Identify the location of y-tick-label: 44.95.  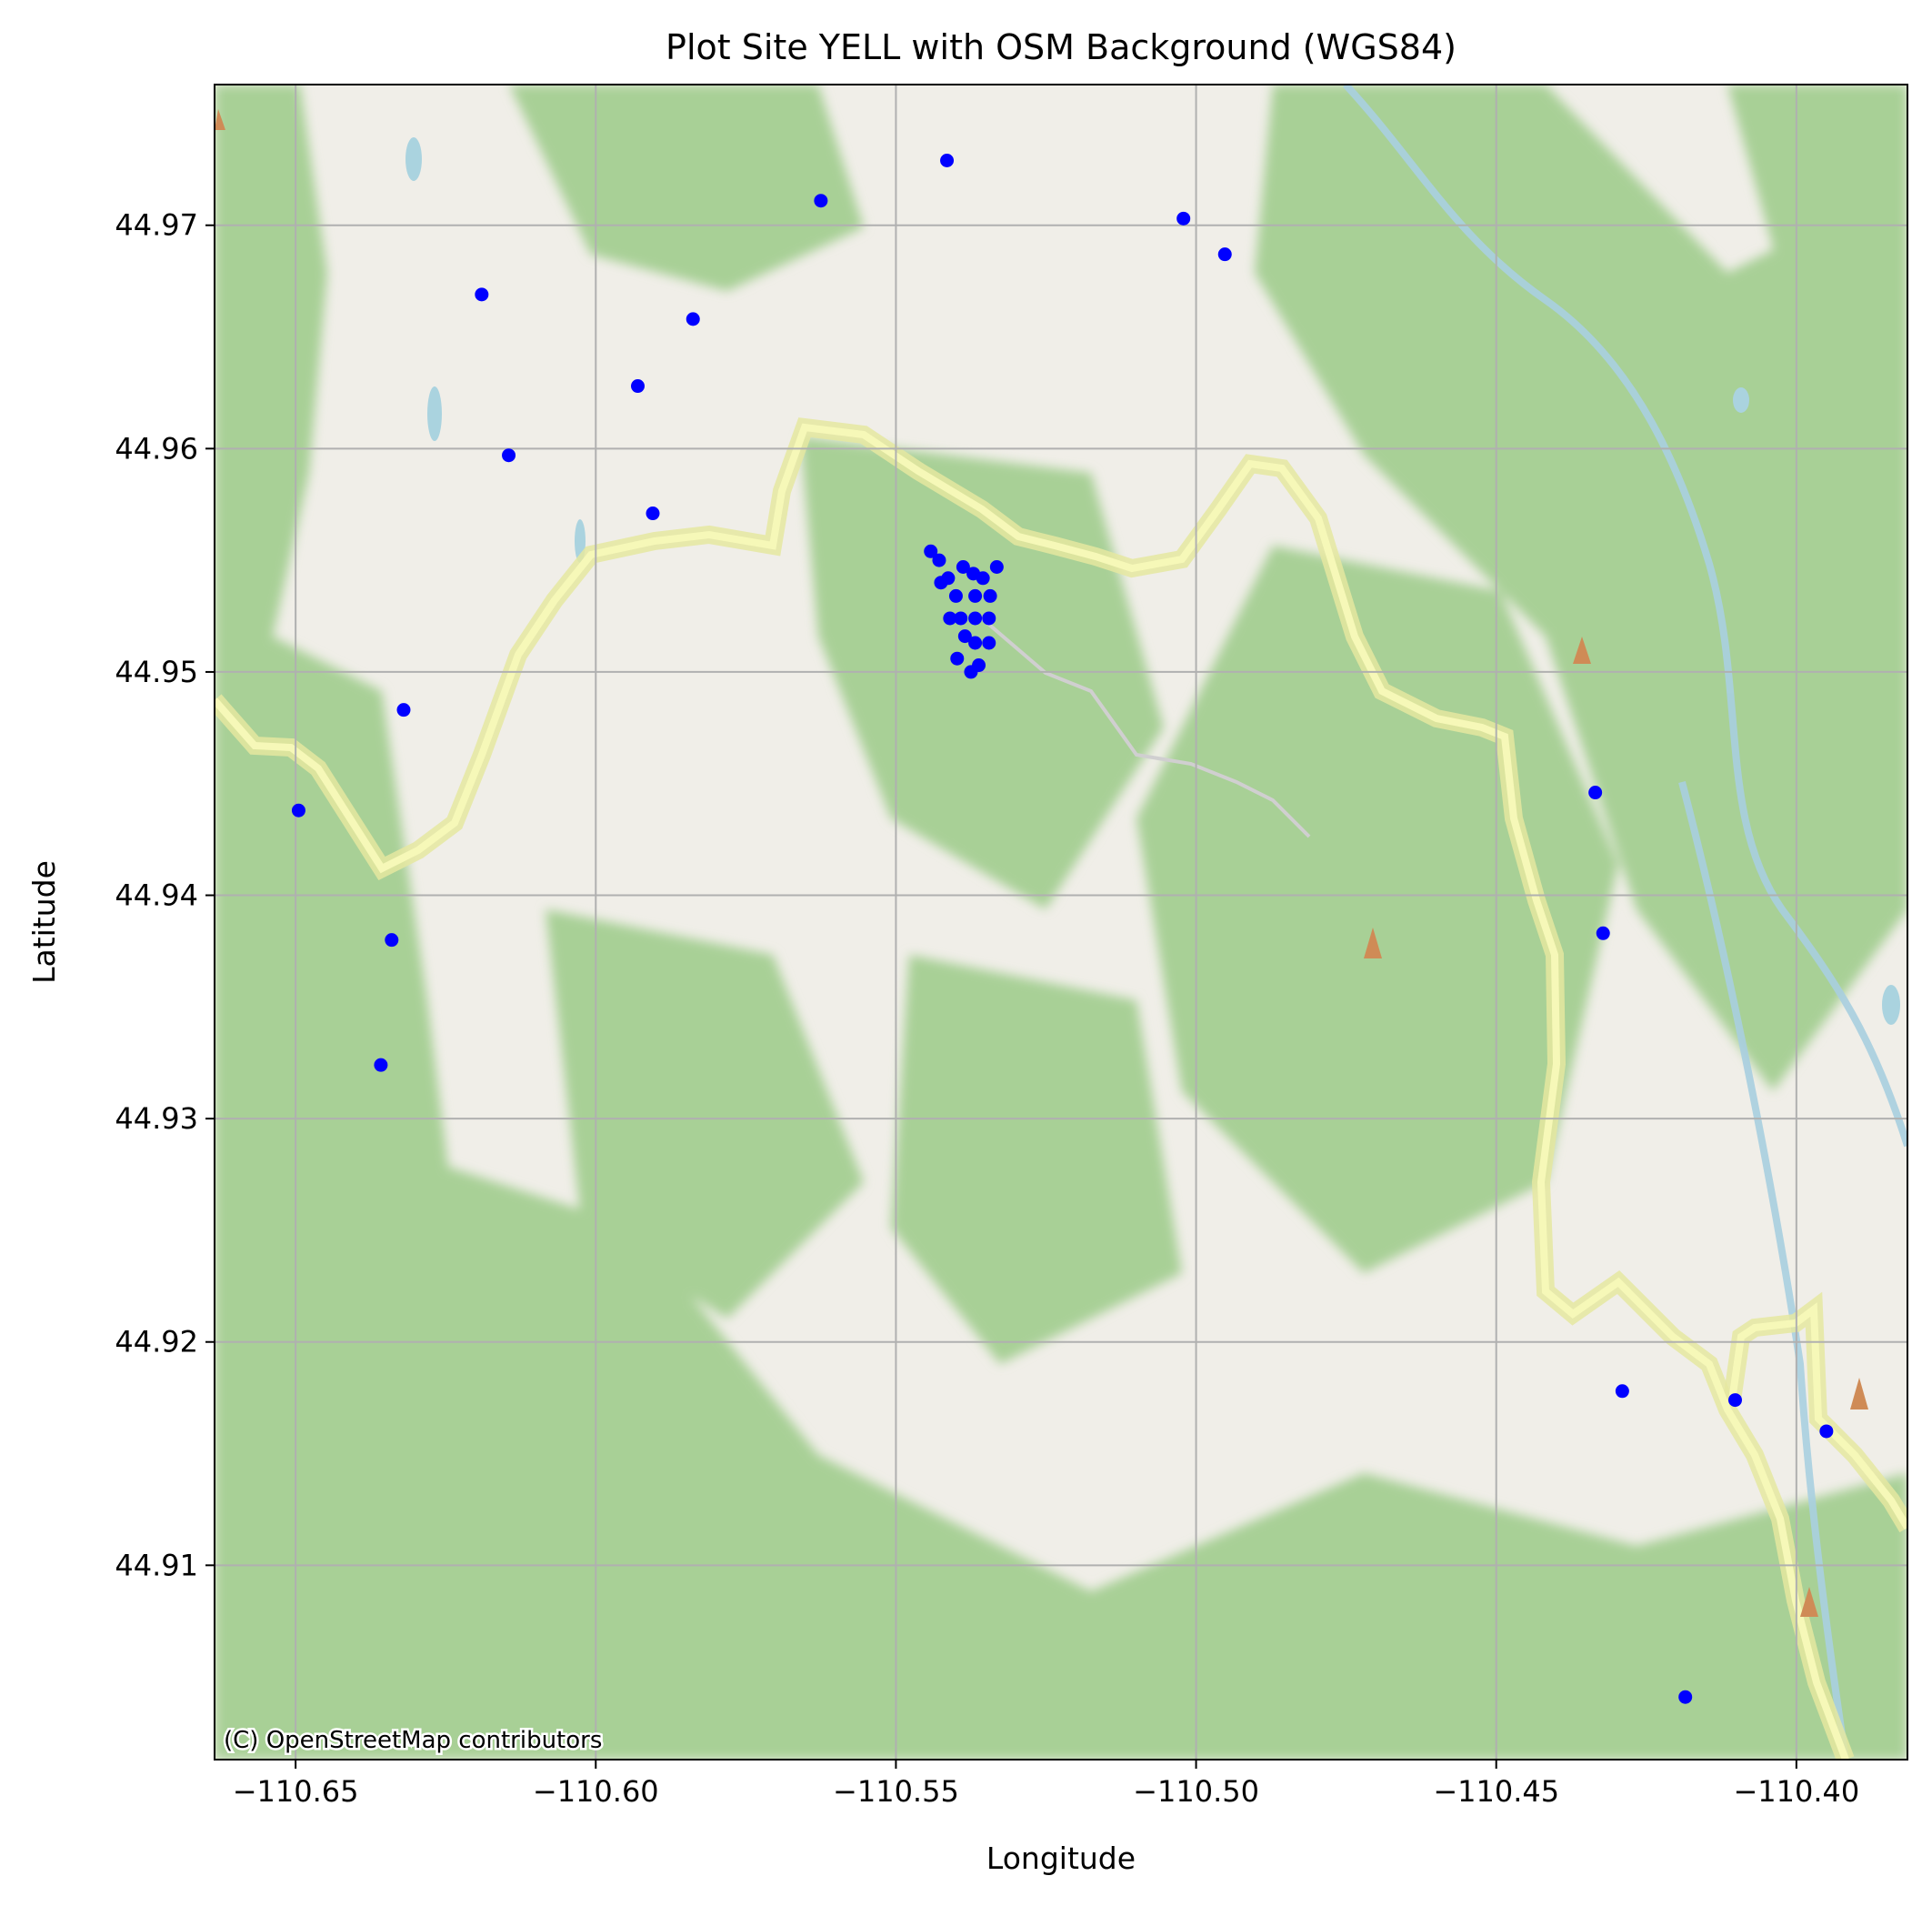
(156, 672).